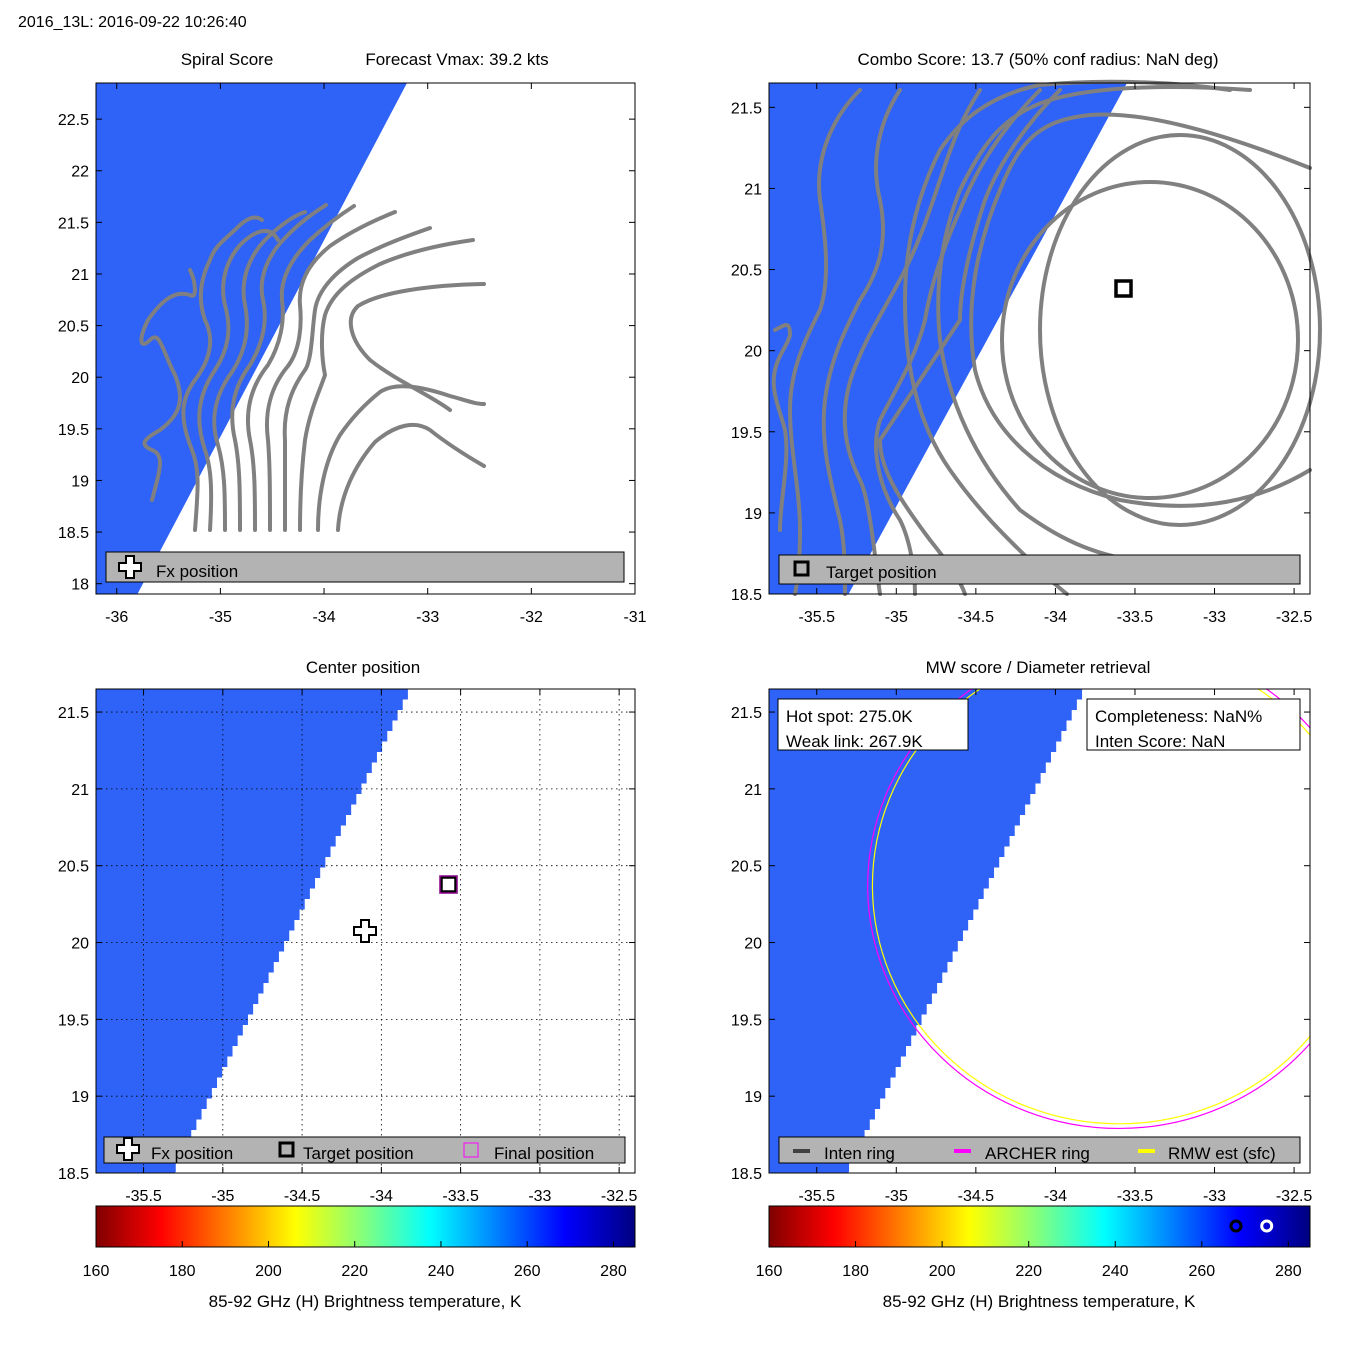 This screenshot has width=1350, height=1350. I want to click on x-tick-label: -35.5, so click(817, 617).